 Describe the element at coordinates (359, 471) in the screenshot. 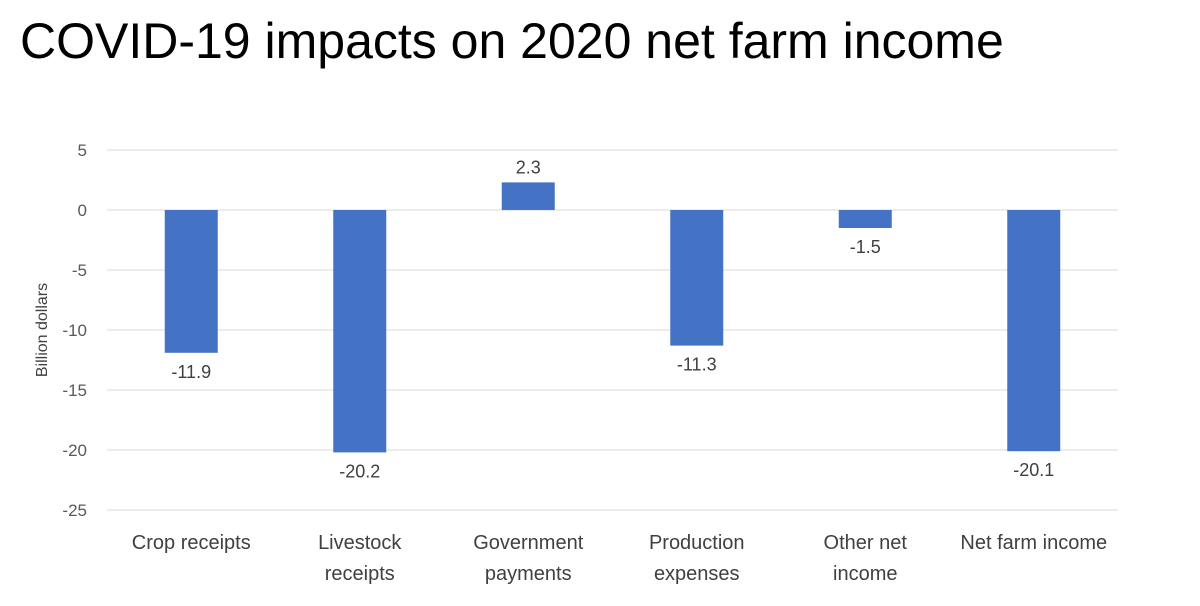

I see `data-label: -20.2` at that location.